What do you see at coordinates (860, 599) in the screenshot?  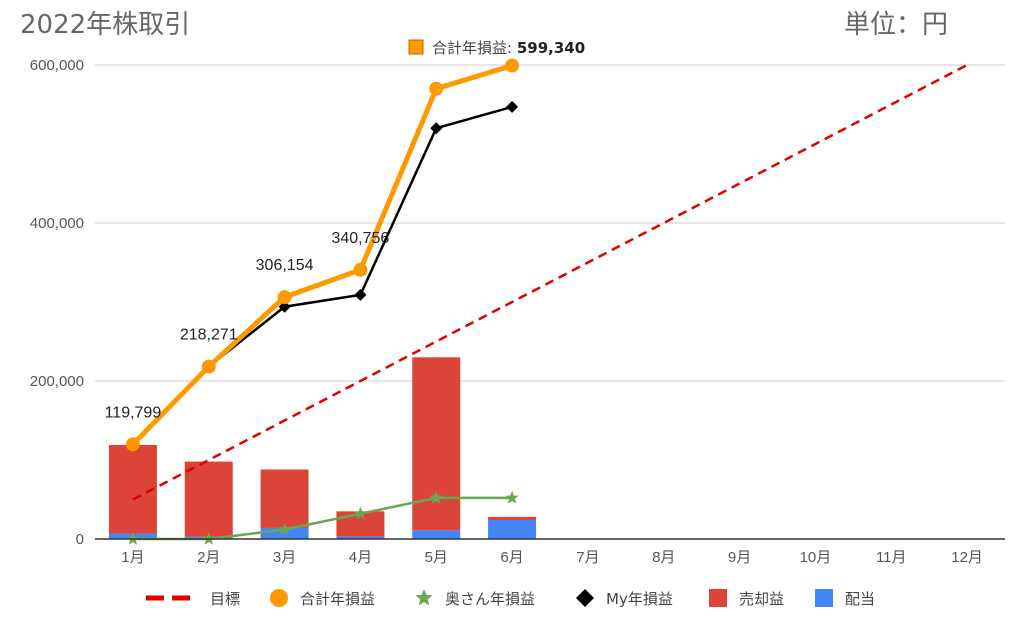 I see `legend-label: 配当` at bounding box center [860, 599].